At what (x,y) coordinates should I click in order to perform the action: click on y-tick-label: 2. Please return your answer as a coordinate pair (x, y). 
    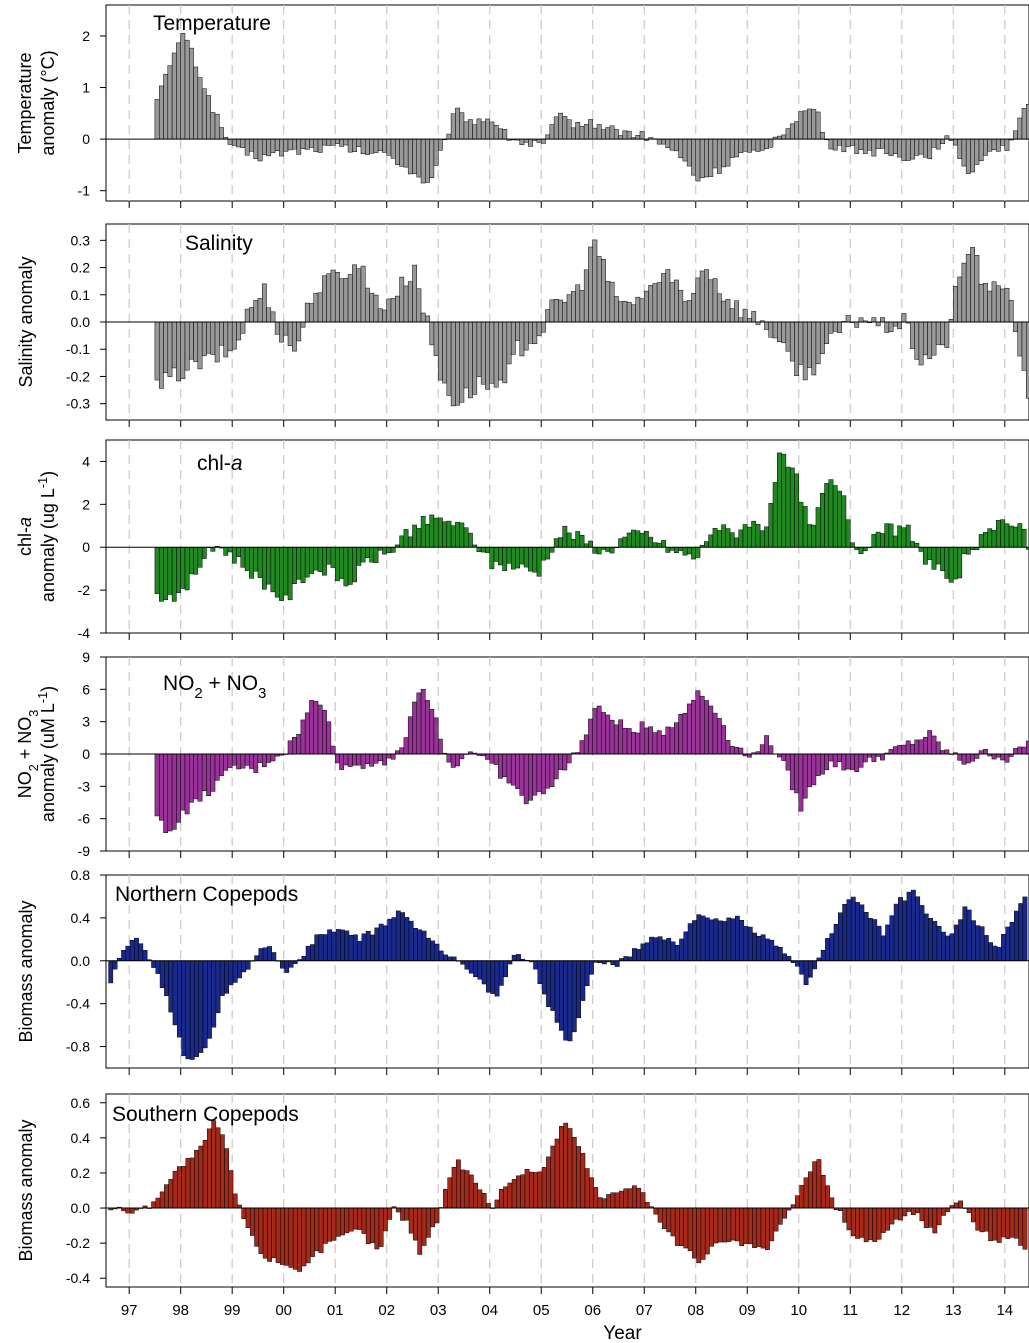
    Looking at the image, I should click on (86, 504).